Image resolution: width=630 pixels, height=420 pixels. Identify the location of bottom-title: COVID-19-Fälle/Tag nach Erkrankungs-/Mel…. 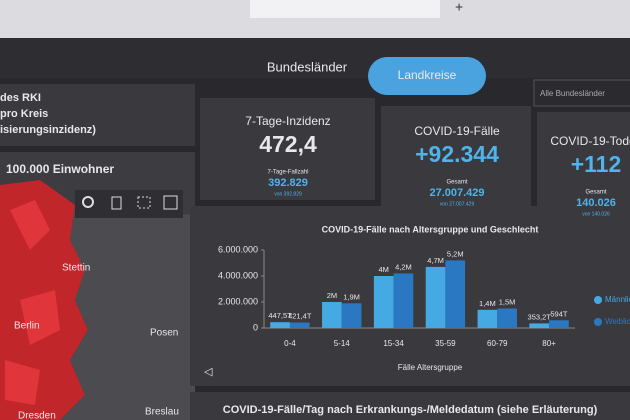
(410, 410).